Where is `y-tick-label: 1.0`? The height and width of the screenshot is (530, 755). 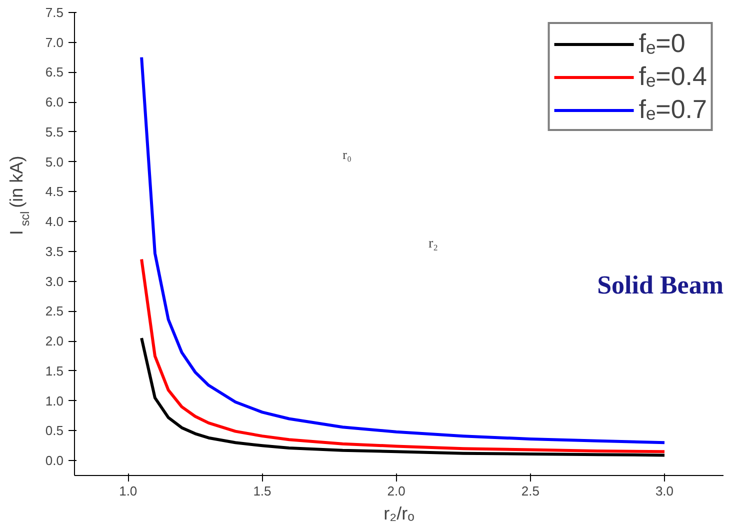
y-tick-label: 1.0 is located at coordinates (54, 400).